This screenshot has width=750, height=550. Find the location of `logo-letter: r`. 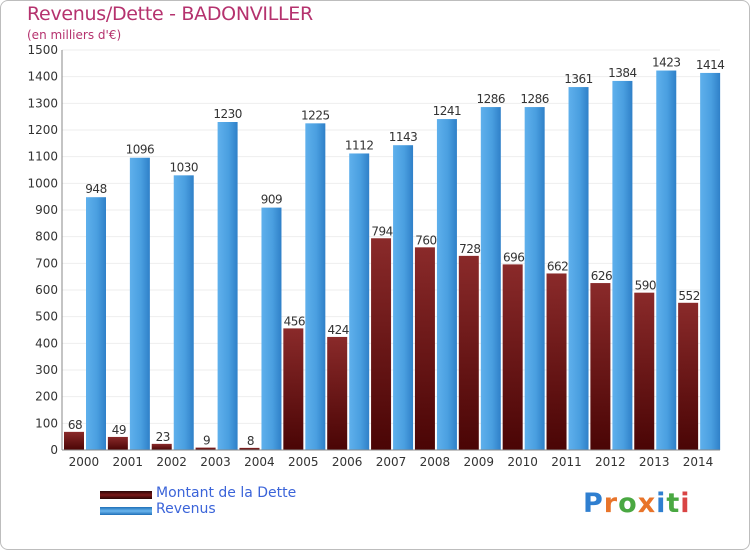

logo-letter: r is located at coordinates (611, 503).